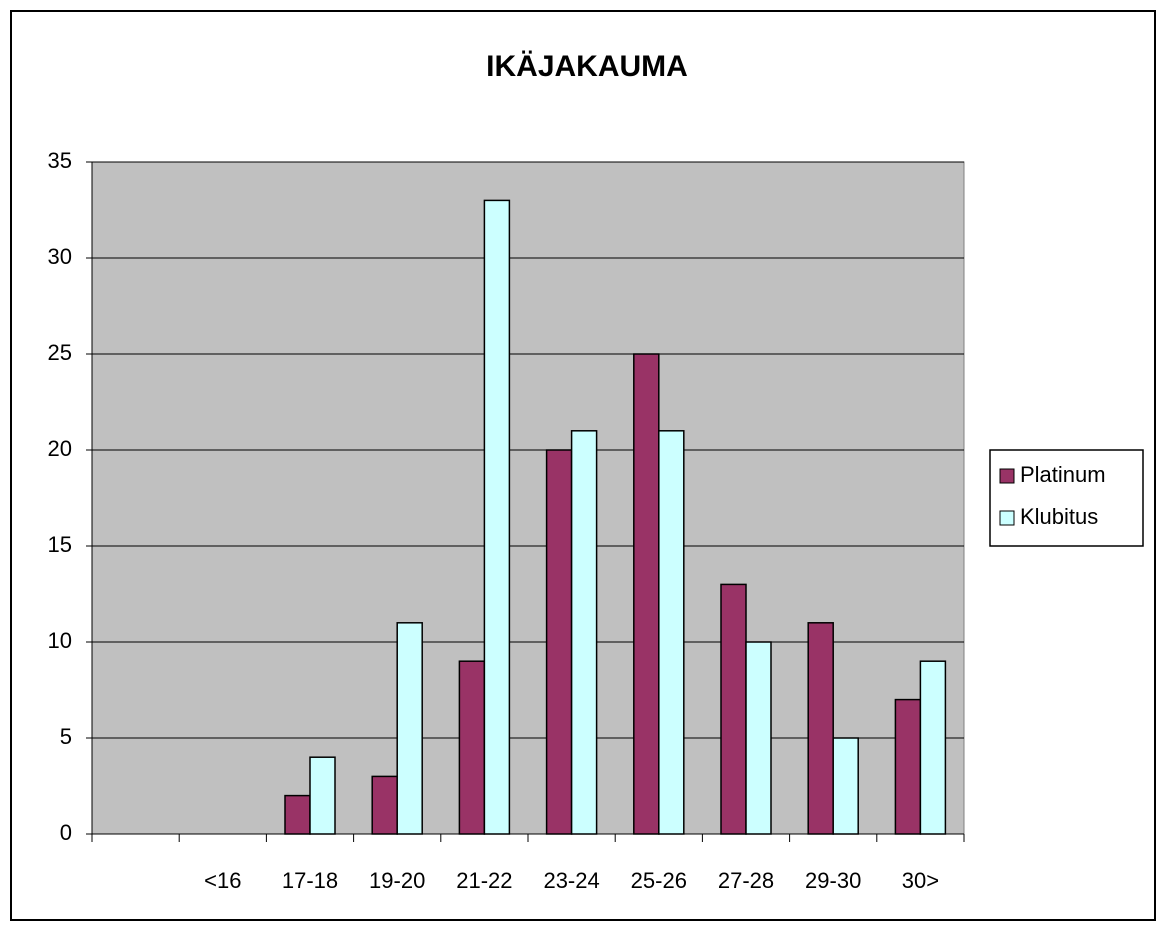 The height and width of the screenshot is (926, 1156). What do you see at coordinates (60, 160) in the screenshot?
I see `y-tick-label: 35` at bounding box center [60, 160].